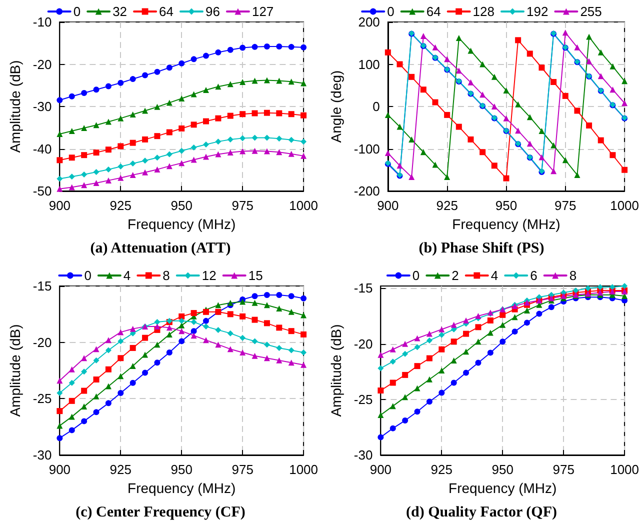  I want to click on y-tick-label: -15, so click(363, 288).